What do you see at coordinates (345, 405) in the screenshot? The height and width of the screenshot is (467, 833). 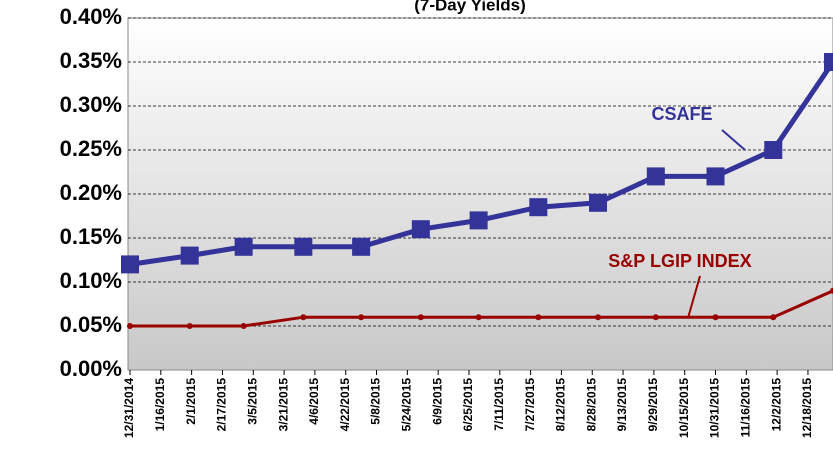 I see `x-tick-label: 4/22/2015` at bounding box center [345, 405].